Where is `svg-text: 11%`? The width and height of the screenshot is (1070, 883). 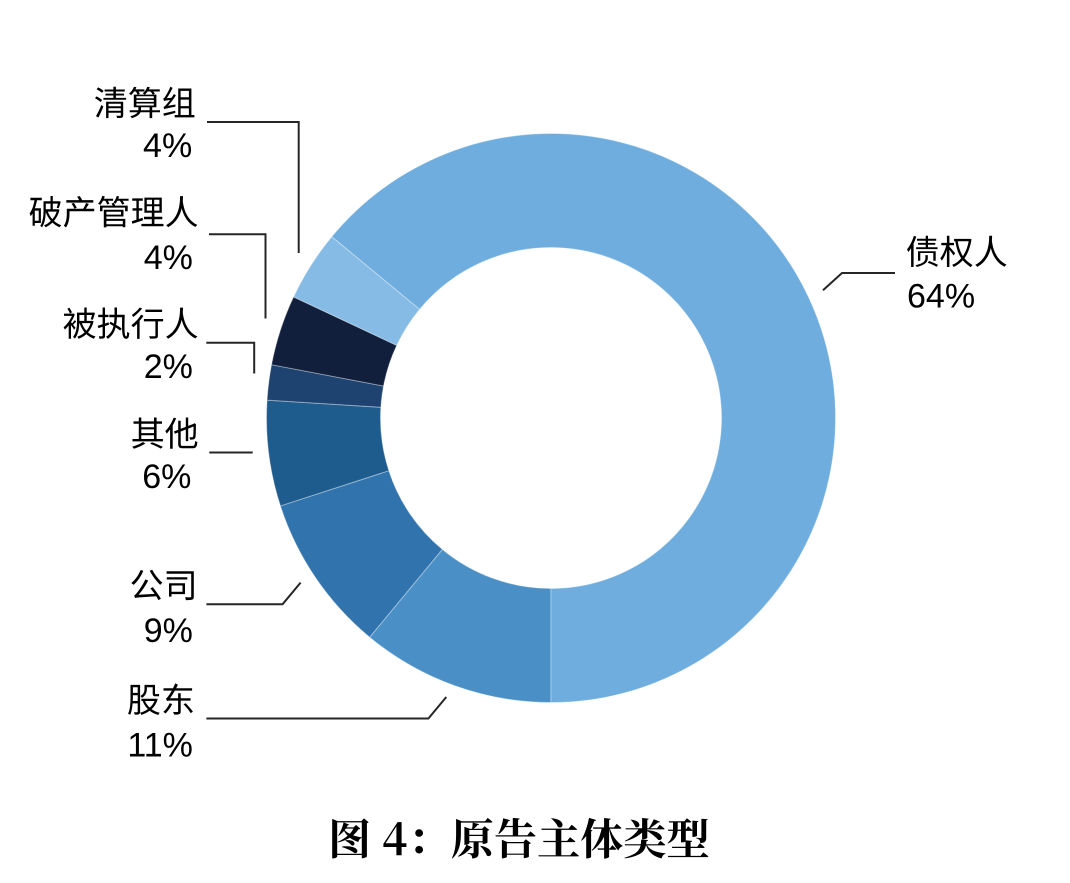 svg-text: 11% is located at coordinates (160, 746).